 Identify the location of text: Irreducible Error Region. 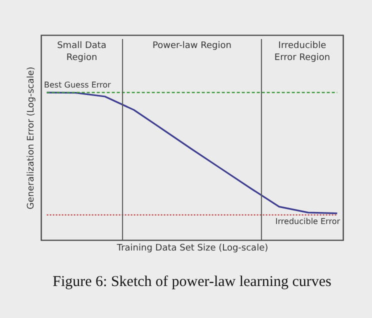
(302, 52).